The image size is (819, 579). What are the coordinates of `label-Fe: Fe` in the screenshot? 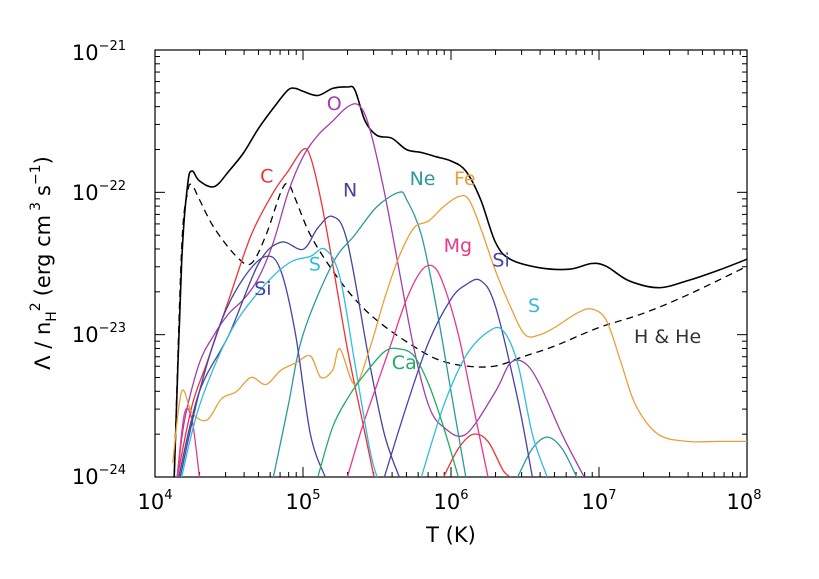 It's located at (465, 179).